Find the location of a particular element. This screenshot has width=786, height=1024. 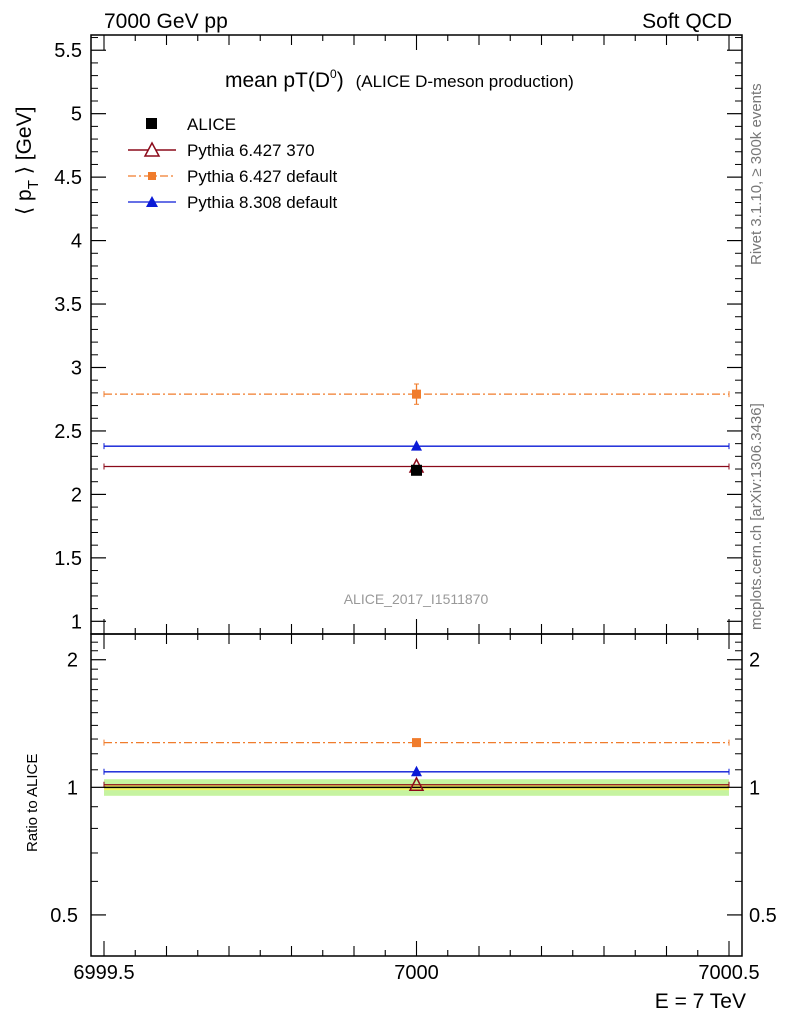

legend-label-alice: ALICE is located at coordinates (211, 124).